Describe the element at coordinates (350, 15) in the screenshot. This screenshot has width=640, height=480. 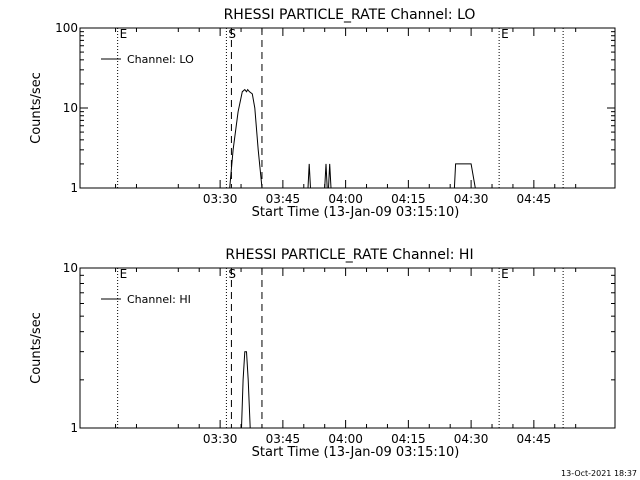
I see `chart-title: RHESSI PARTICLE_RATE Channel: LO` at that location.